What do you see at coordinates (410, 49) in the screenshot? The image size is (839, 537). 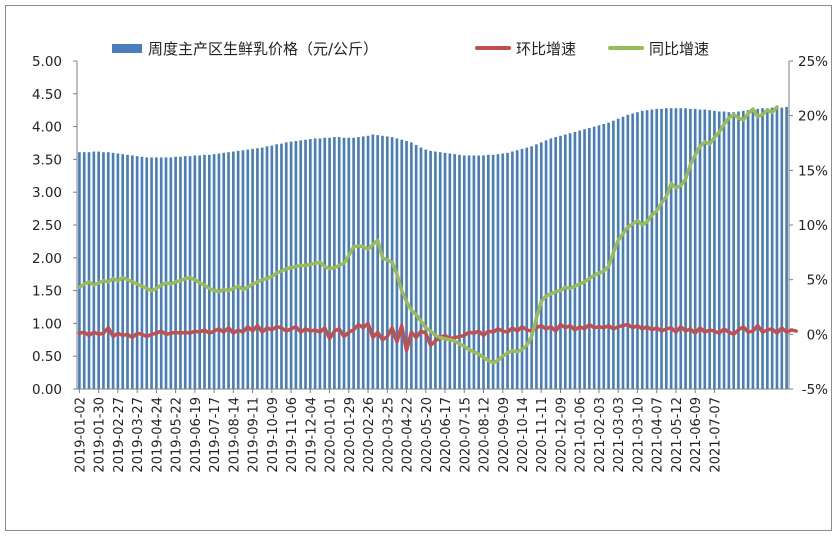 I see `legend: 周度主产区生鲜乳价格（元/公斤） 环比增速 同比增速` at bounding box center [410, 49].